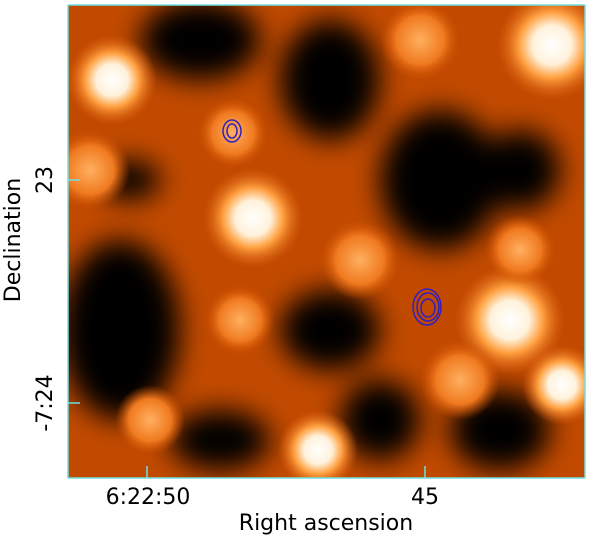  Describe the element at coordinates (425, 497) in the screenshot. I see `x-tick-label: 45` at that location.